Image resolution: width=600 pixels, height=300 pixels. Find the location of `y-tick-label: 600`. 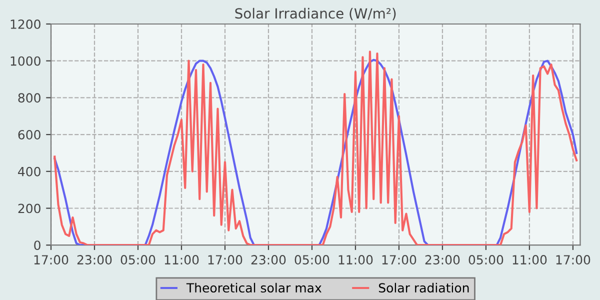

y-tick-label: 600 is located at coordinates (29, 135).